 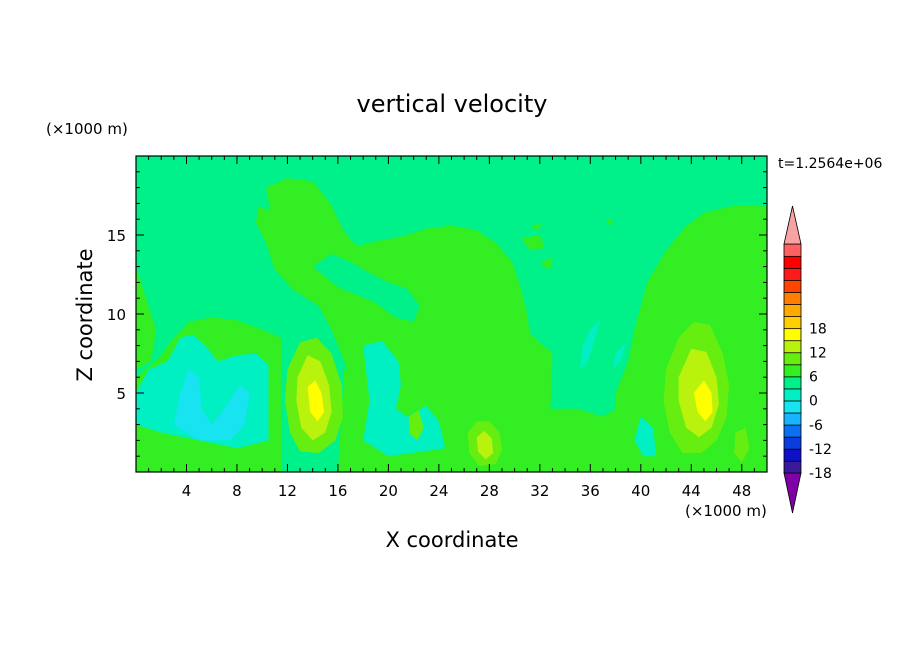 I want to click on colorbar: 18 12 6 0 -6 -12 -18, so click(x=807, y=359).